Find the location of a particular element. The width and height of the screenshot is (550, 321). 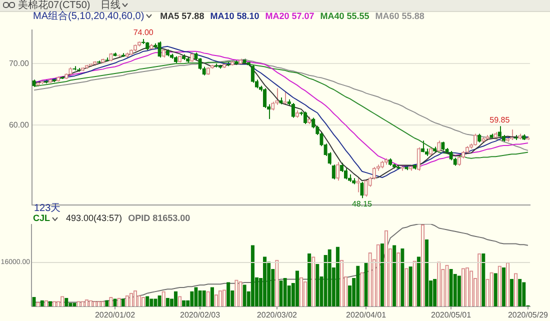

x-tick-label: 2020/04/01 is located at coordinates (366, 315).